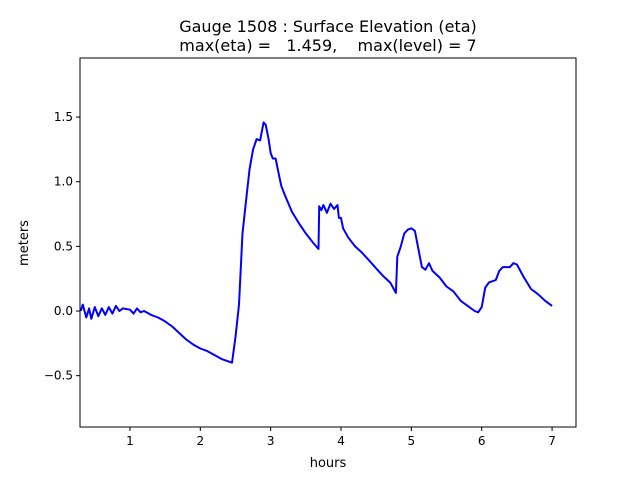 This screenshot has height=480, width=640. What do you see at coordinates (63, 117) in the screenshot?
I see `y-tick-label: 1.5` at bounding box center [63, 117].